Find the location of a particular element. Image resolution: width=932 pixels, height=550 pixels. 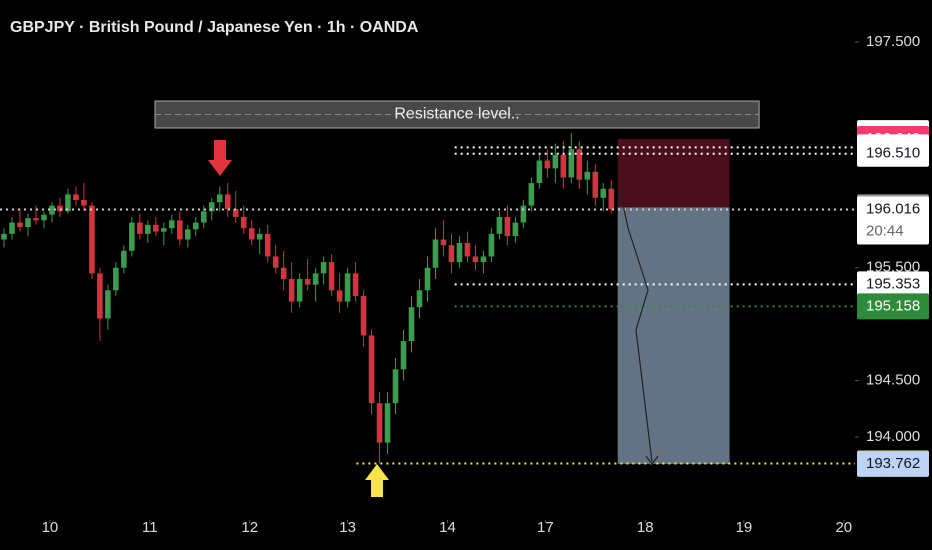

x-tick-label: 10 is located at coordinates (50, 527).